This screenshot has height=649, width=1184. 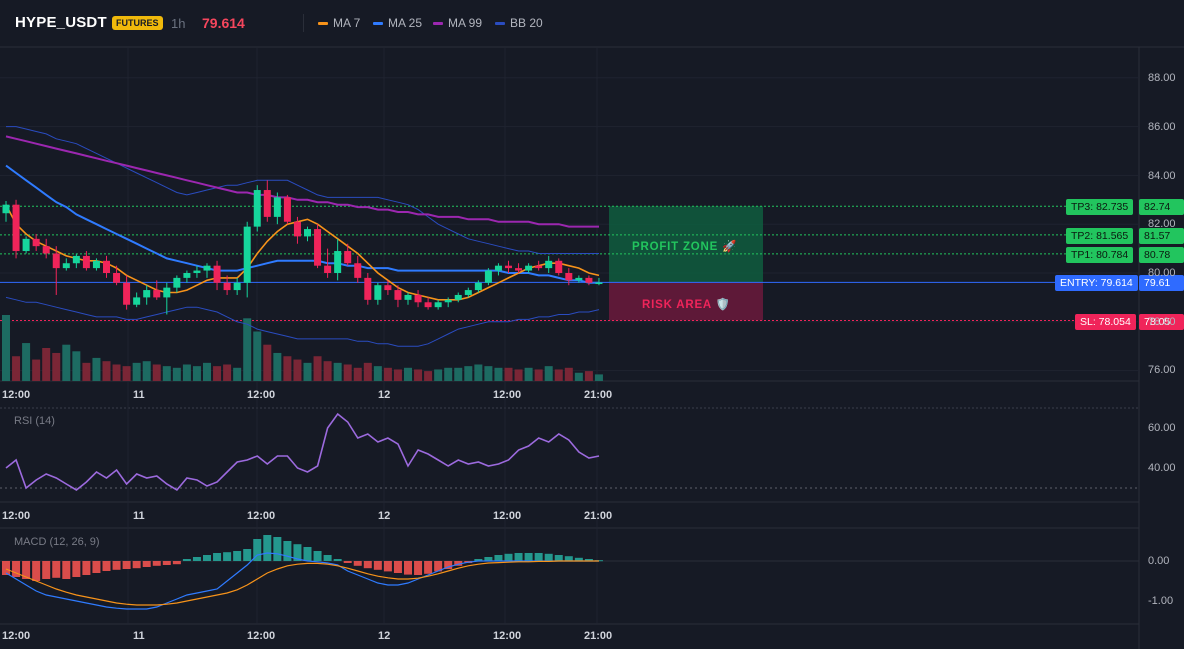 I want to click on tp2-tag: TP2: 81.565, so click(x=1100, y=236).